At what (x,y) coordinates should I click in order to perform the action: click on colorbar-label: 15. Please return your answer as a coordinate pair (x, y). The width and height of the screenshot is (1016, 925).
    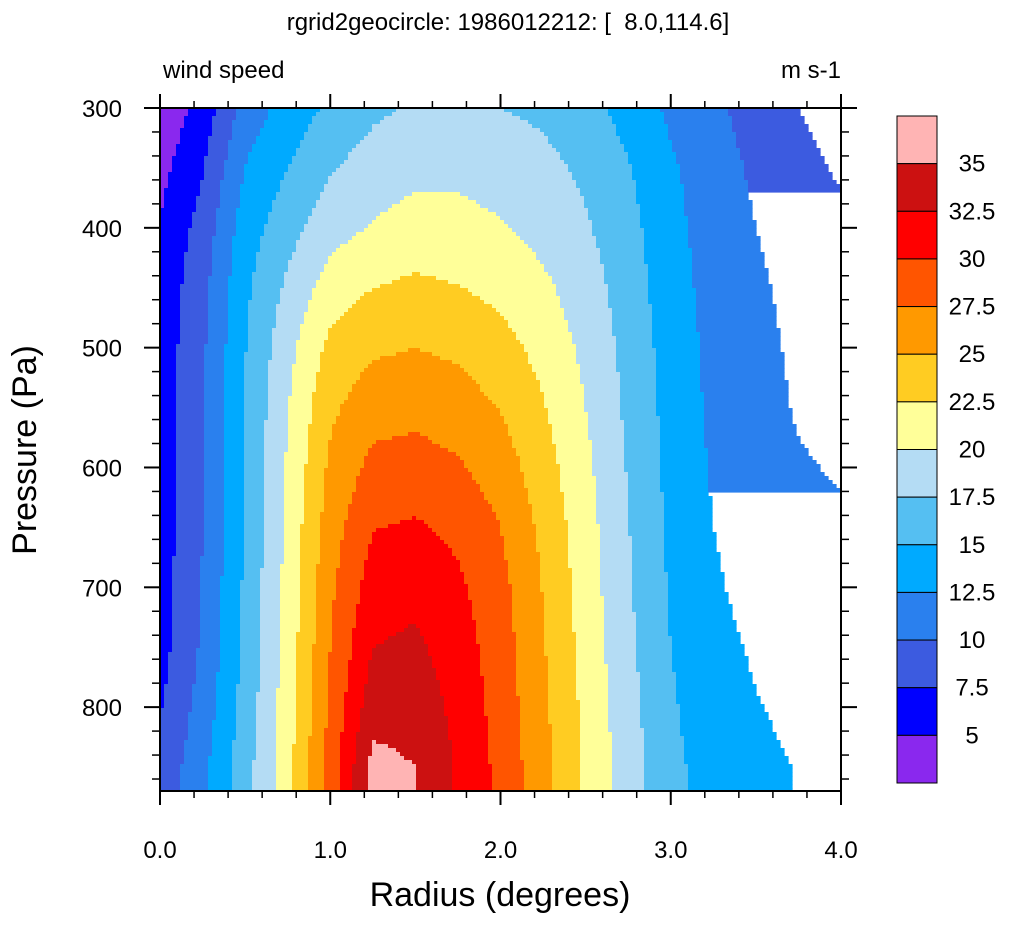
    Looking at the image, I should click on (972, 545).